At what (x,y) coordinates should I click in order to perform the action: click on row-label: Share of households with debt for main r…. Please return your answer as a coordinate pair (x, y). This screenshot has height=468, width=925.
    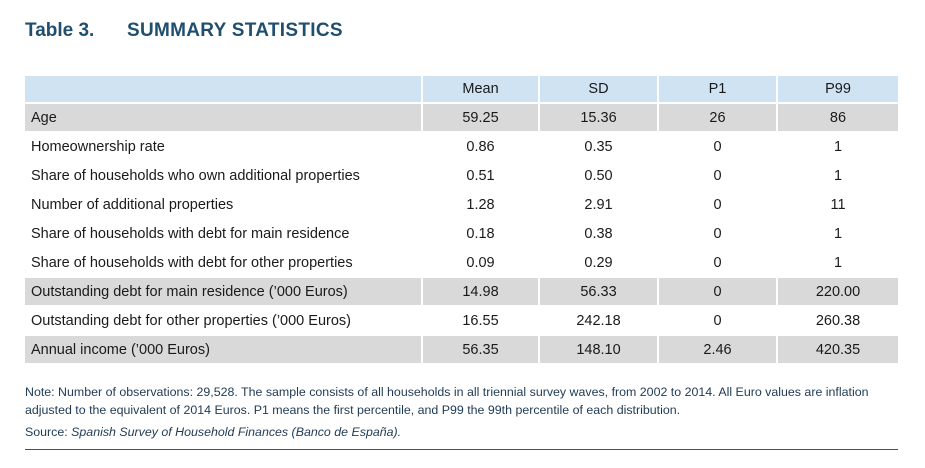
    Looking at the image, I should click on (224, 234).